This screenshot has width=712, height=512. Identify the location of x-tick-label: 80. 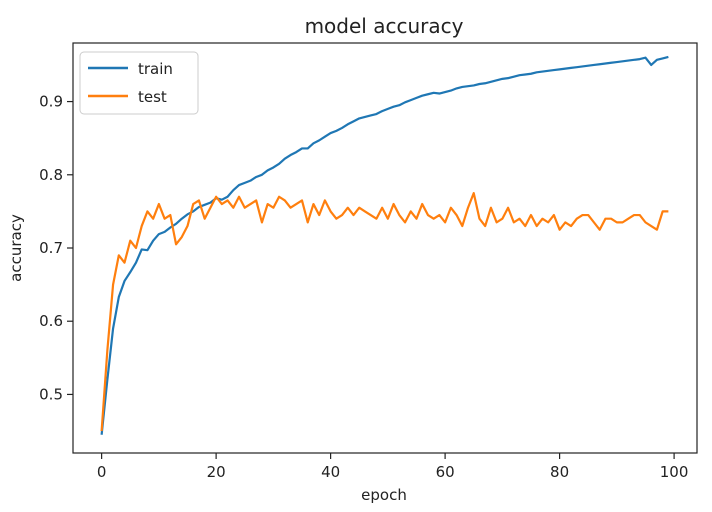
(559, 472).